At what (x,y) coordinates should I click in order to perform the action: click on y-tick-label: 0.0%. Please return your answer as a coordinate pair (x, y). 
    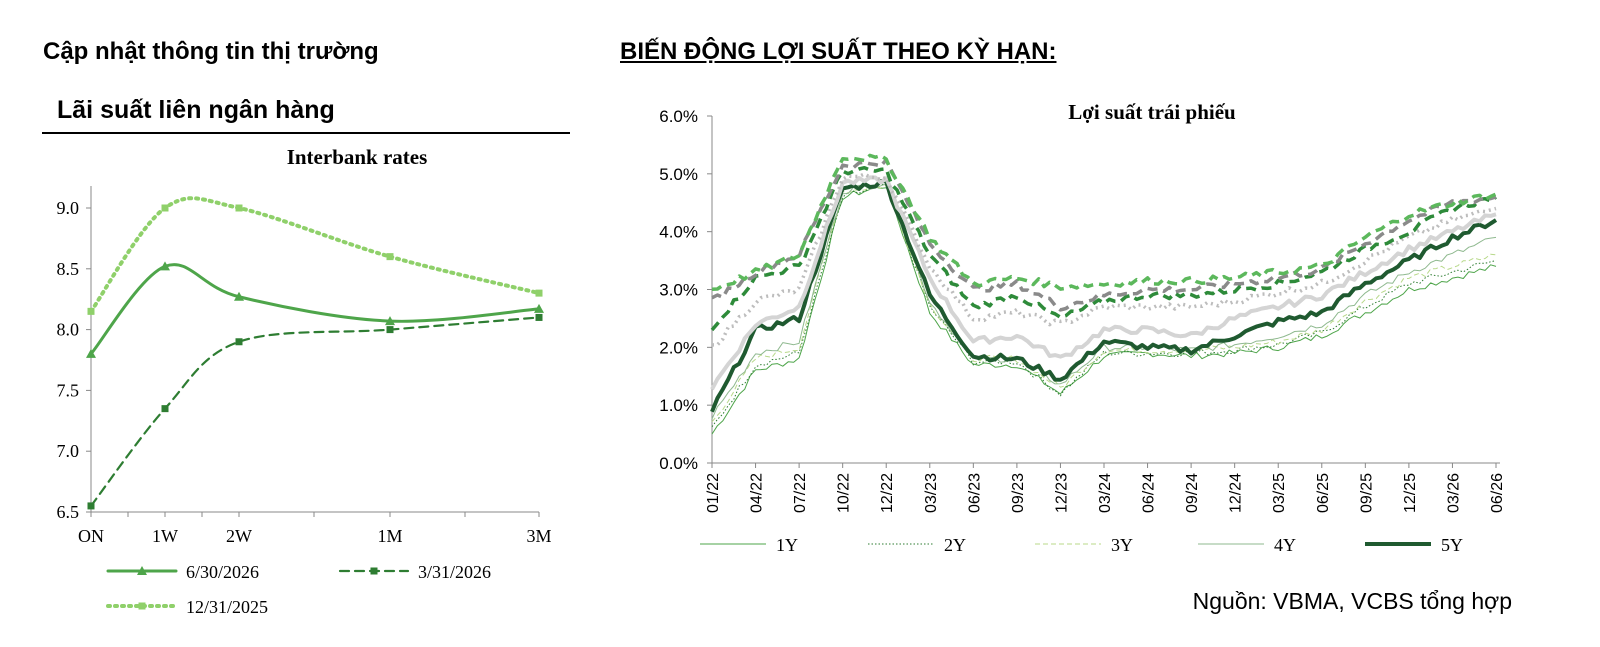
    Looking at the image, I should click on (678, 463).